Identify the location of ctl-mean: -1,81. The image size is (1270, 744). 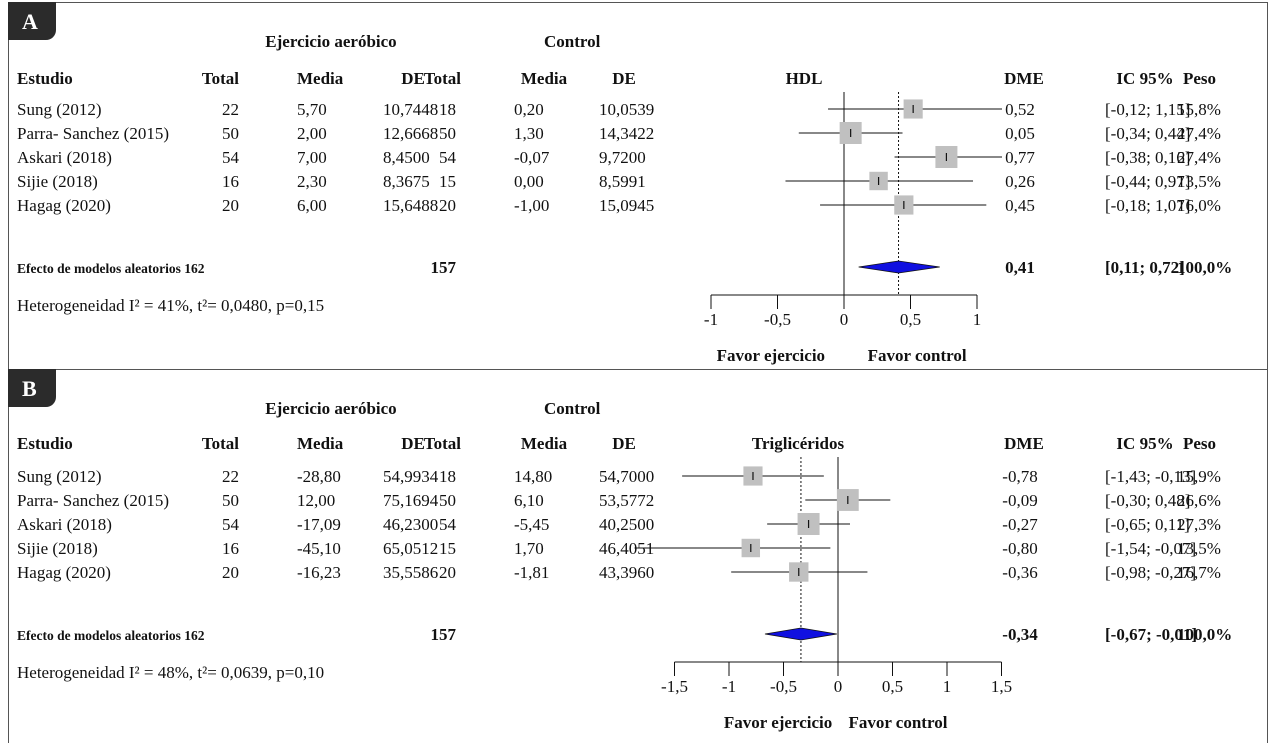
(531, 572).